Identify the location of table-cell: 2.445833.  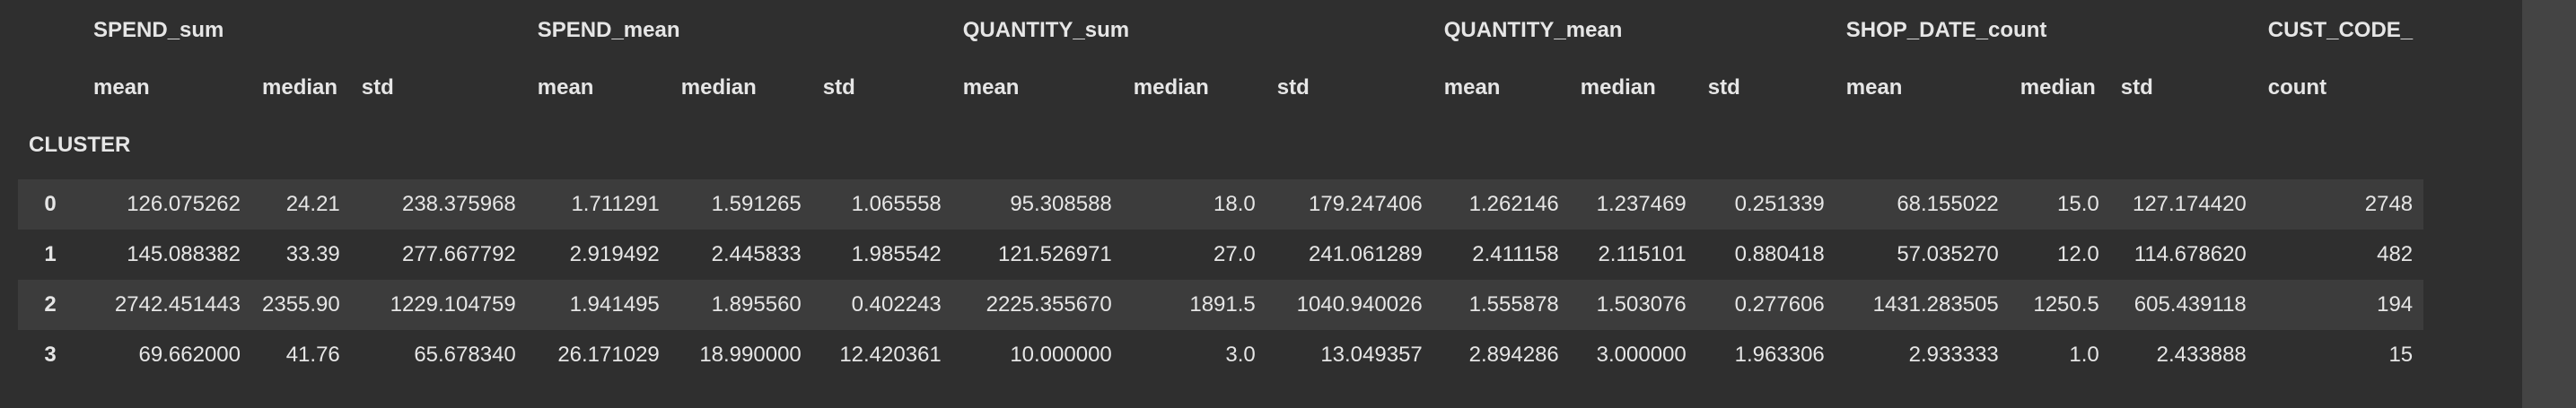
(756, 254).